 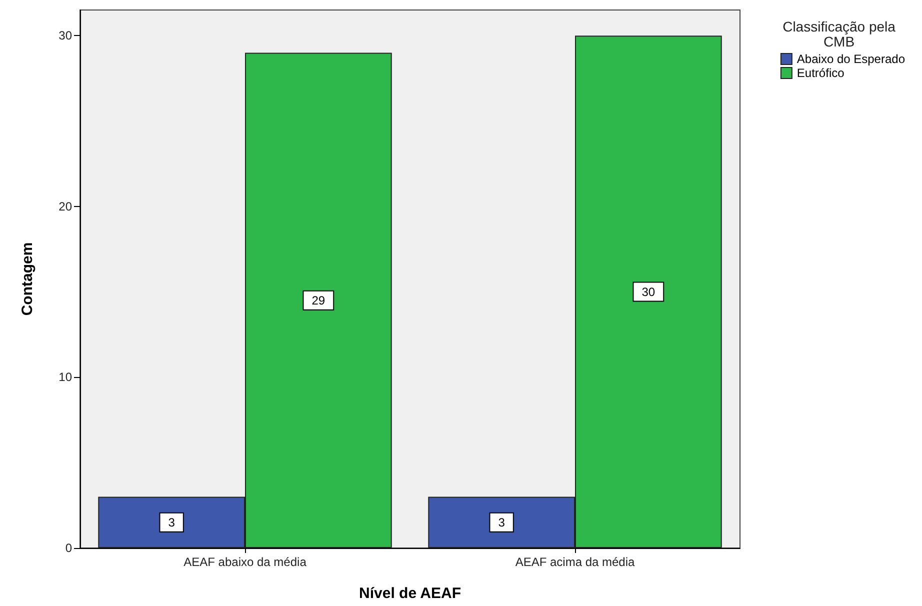 What do you see at coordinates (65, 35) in the screenshot?
I see `y-tick-label: 30` at bounding box center [65, 35].